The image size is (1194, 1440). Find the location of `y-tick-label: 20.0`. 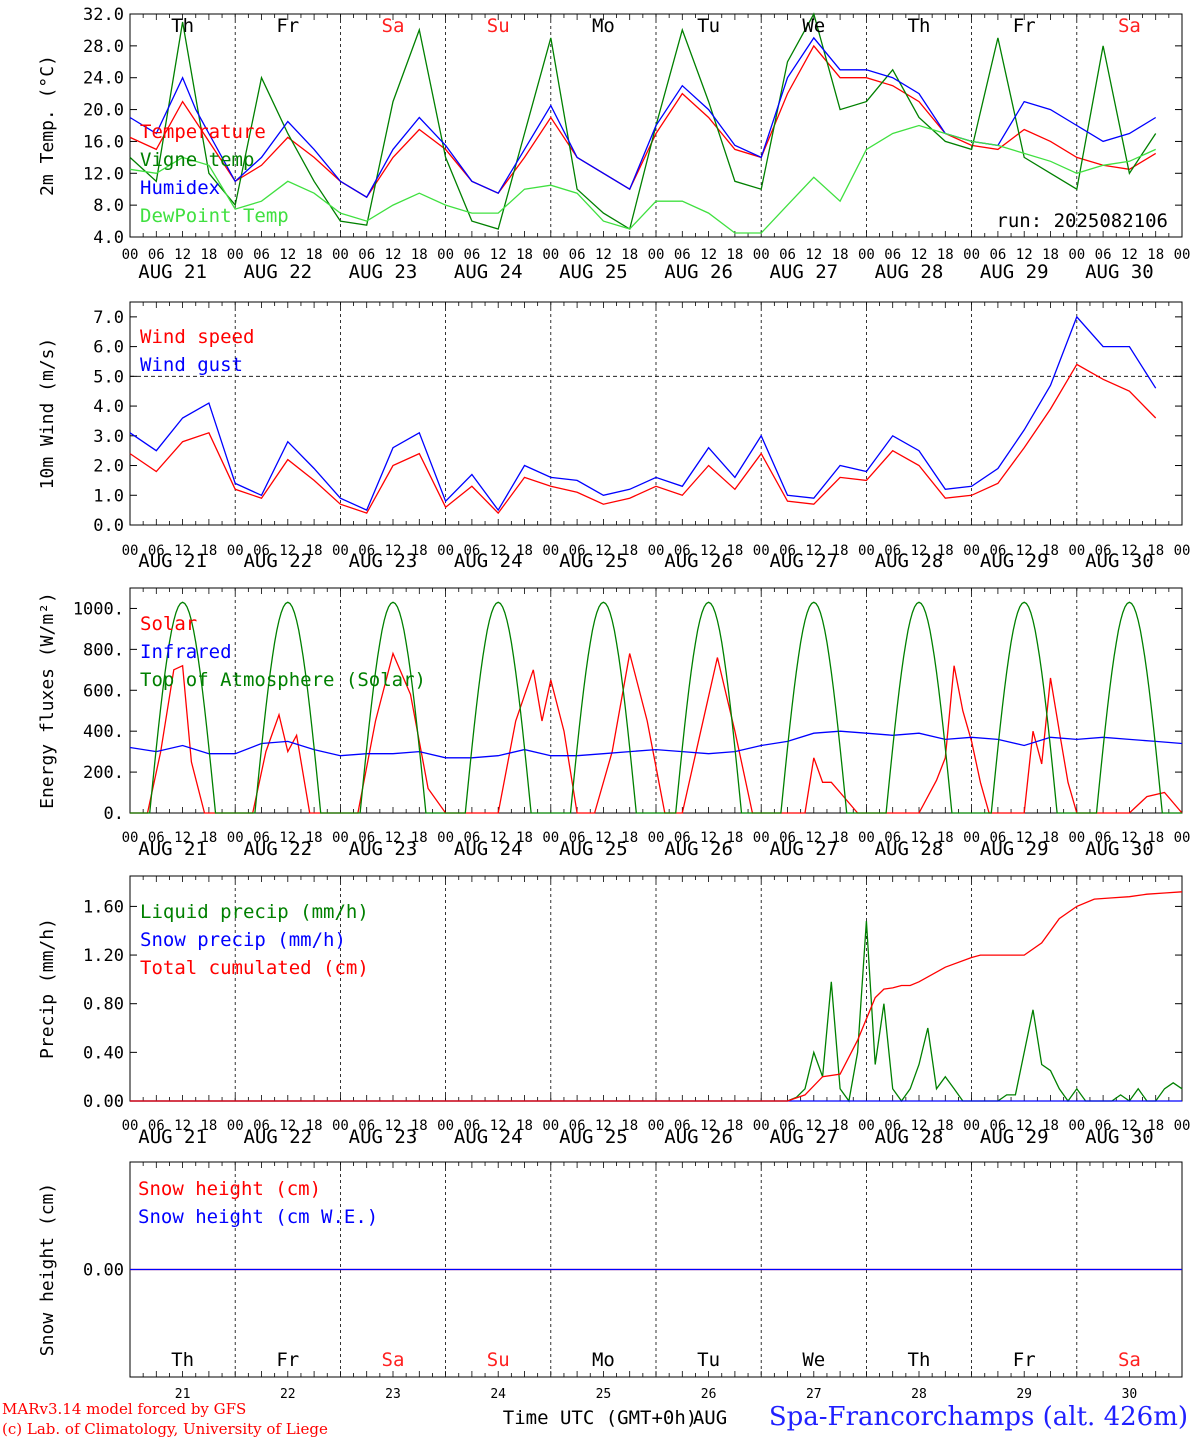

y-tick-label: 20.0 is located at coordinates (103, 111).